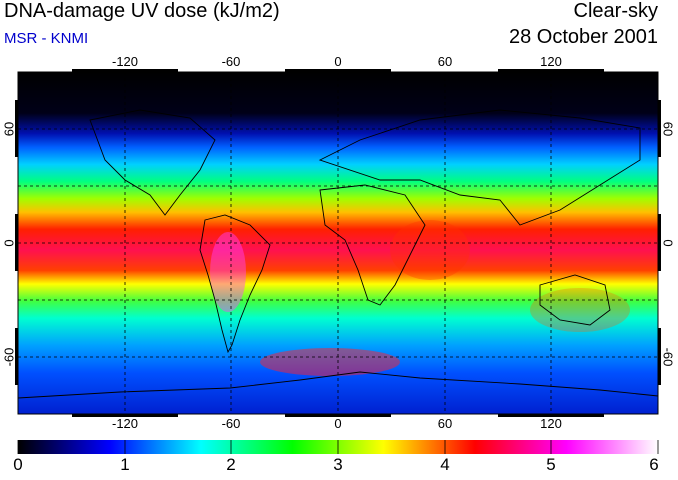 This screenshot has width=678, height=480. What do you see at coordinates (668, 243) in the screenshot?
I see `lat-label-right: 0` at bounding box center [668, 243].